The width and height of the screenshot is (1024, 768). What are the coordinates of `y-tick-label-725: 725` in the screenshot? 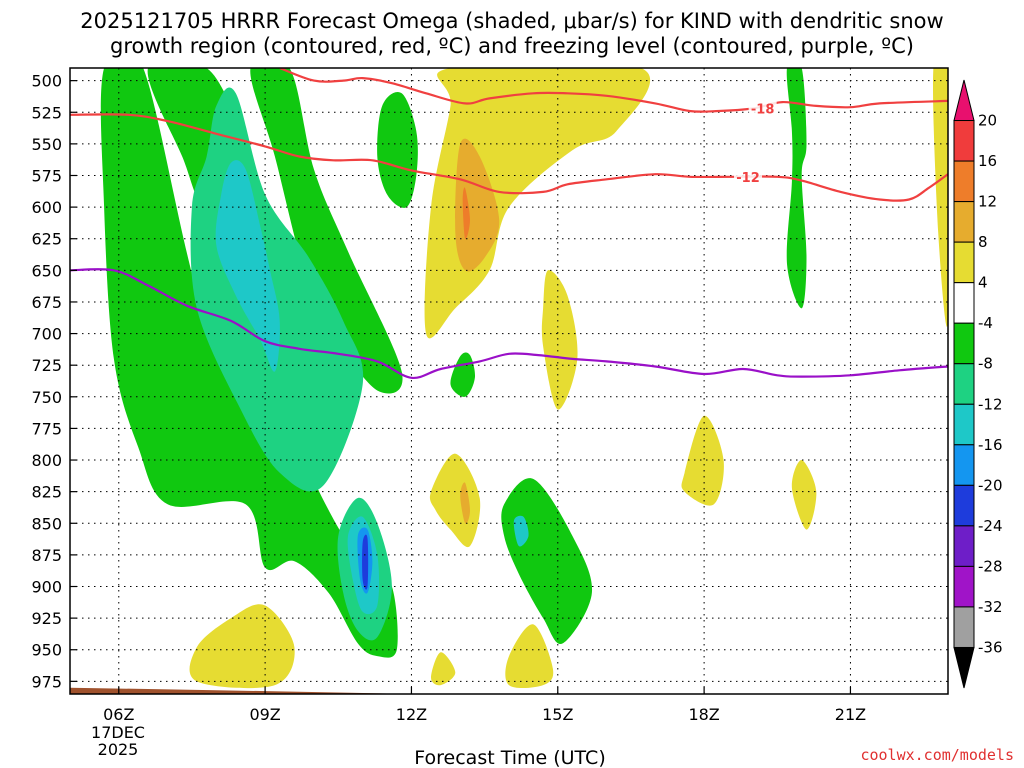 It's located at (46, 365).